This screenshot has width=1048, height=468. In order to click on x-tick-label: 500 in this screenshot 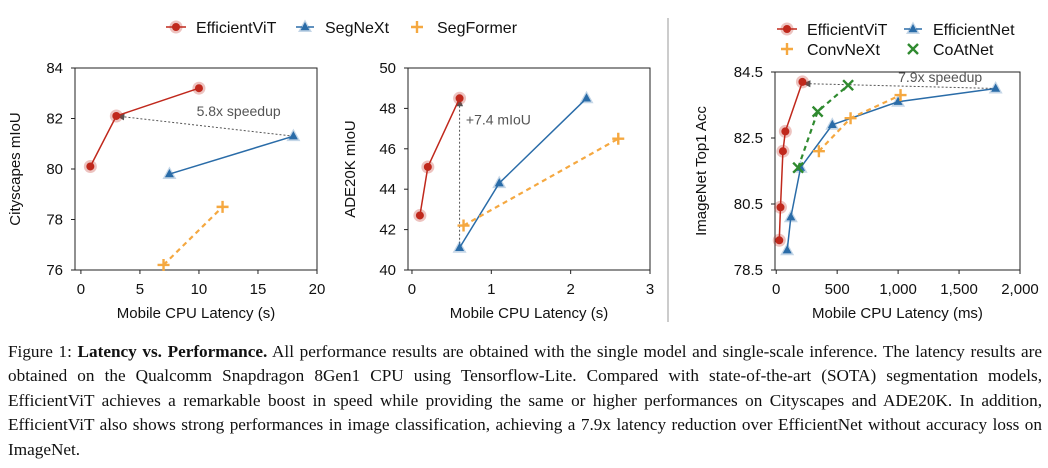, I will do `click(837, 289)`.